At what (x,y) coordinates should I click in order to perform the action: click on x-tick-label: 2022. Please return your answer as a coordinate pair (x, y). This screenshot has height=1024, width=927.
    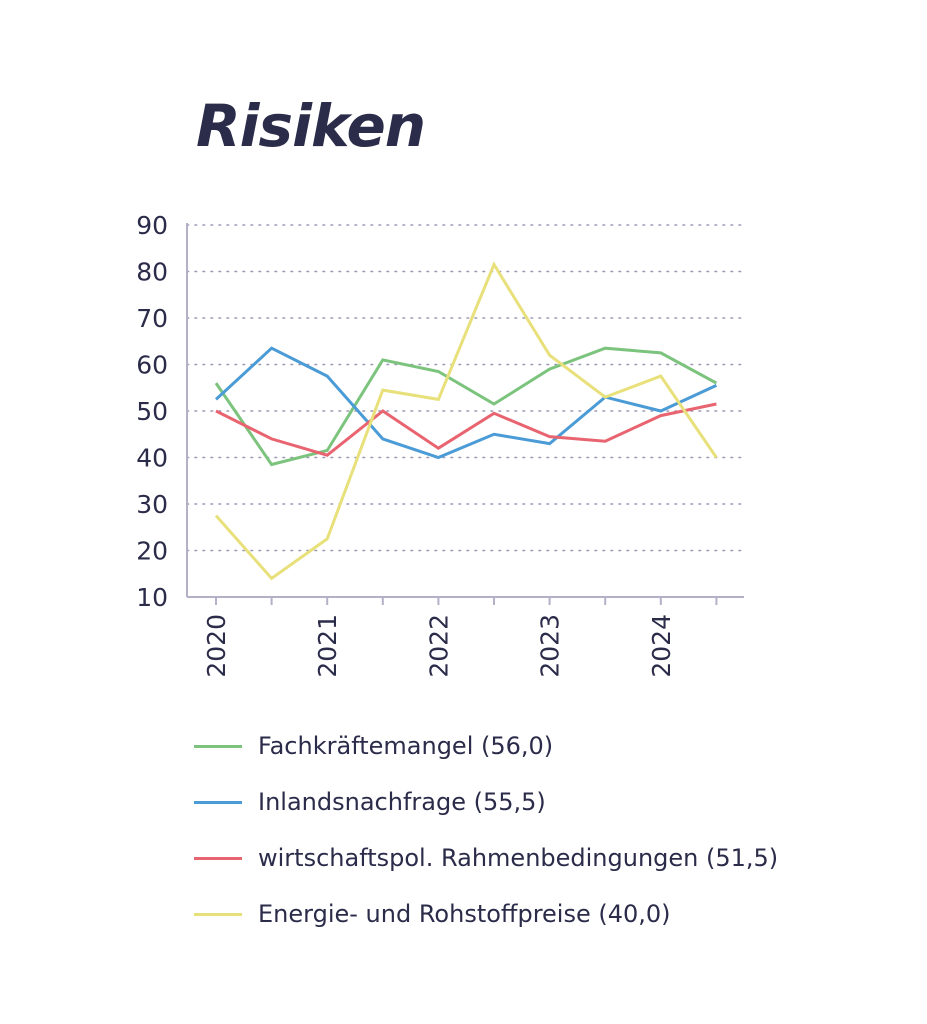
    Looking at the image, I should click on (438, 646).